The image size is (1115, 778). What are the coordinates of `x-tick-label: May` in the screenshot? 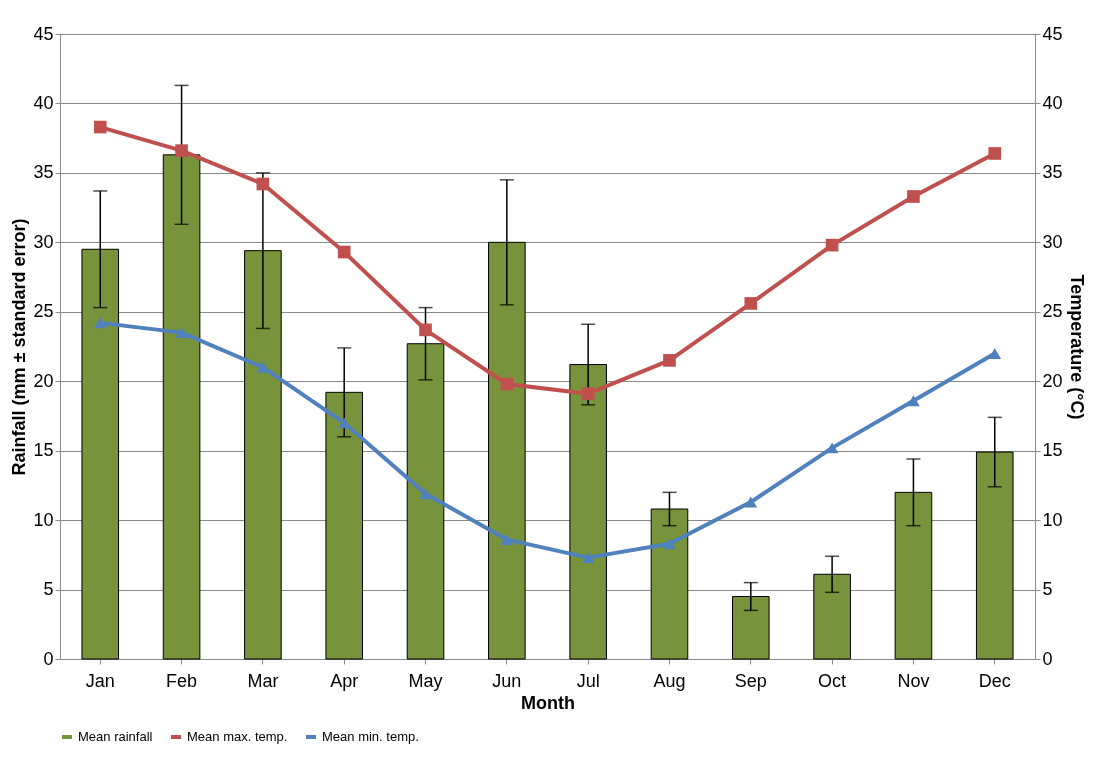 It's located at (425, 680).